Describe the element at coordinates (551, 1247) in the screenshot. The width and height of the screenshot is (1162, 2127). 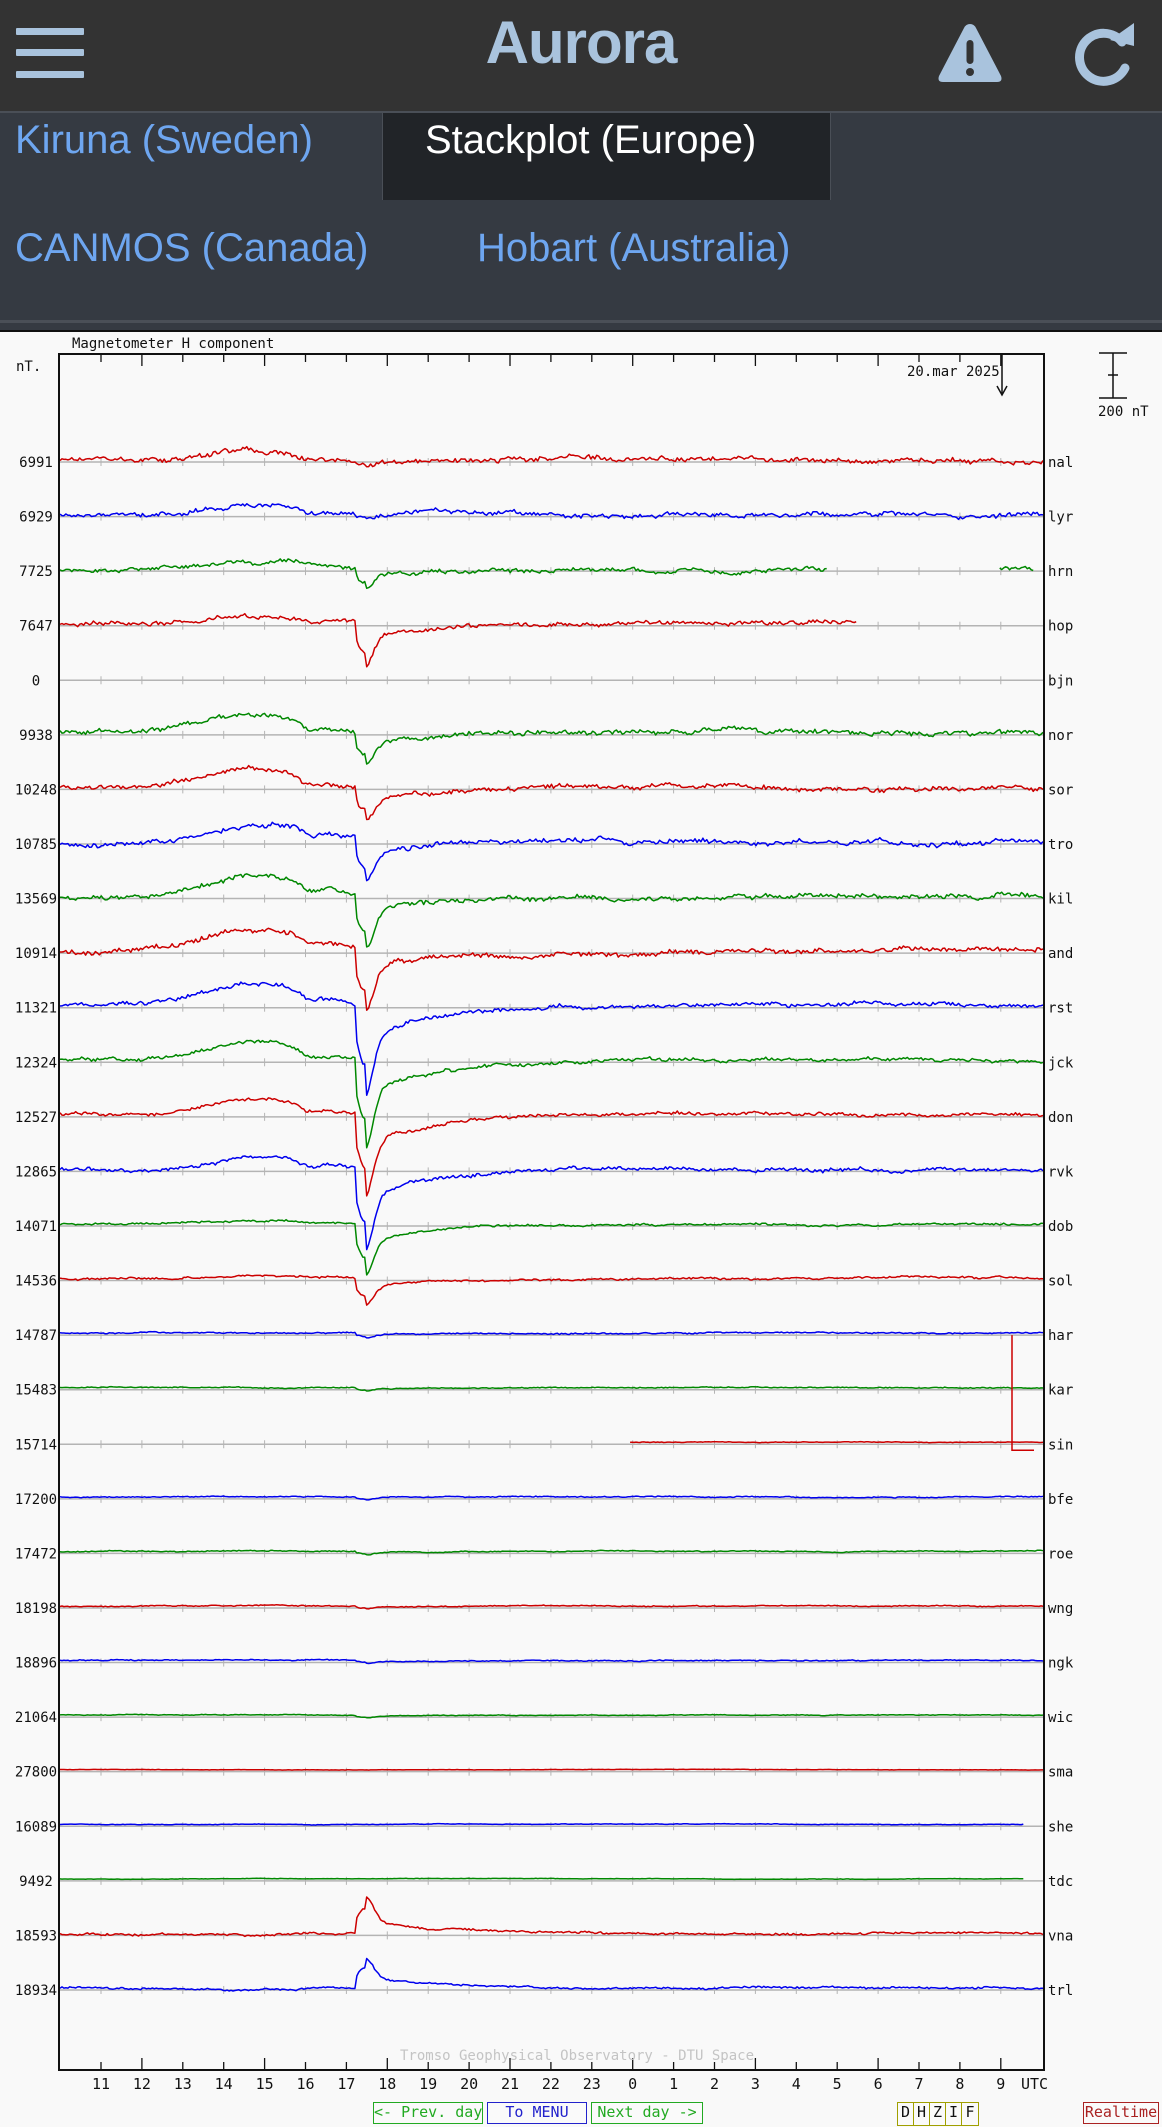
I see `trace-dob` at that location.